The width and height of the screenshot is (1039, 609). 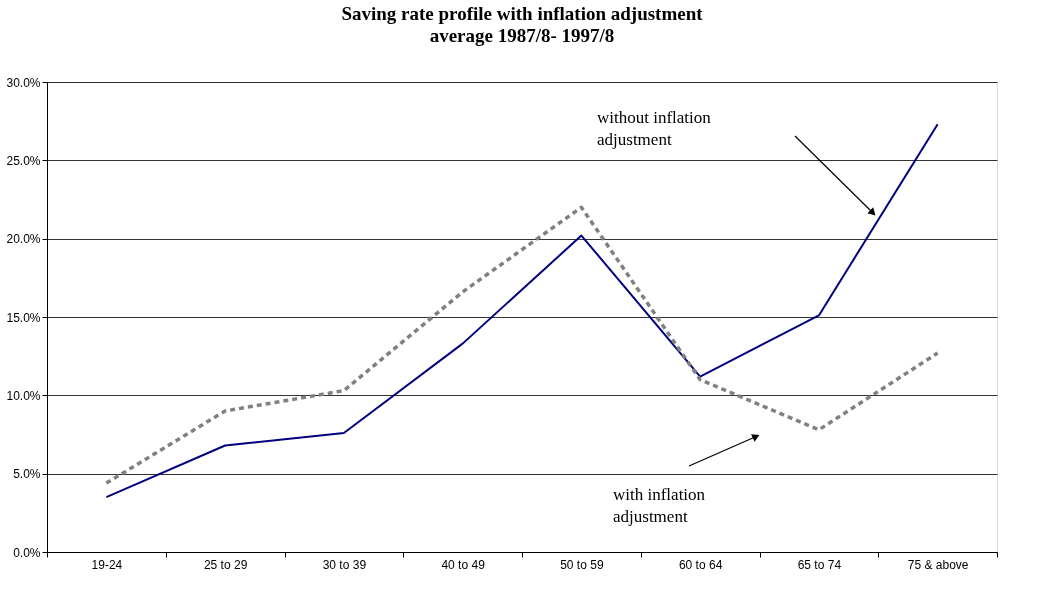 What do you see at coordinates (27, 474) in the screenshot?
I see `y-tick-label: 5.0%` at bounding box center [27, 474].